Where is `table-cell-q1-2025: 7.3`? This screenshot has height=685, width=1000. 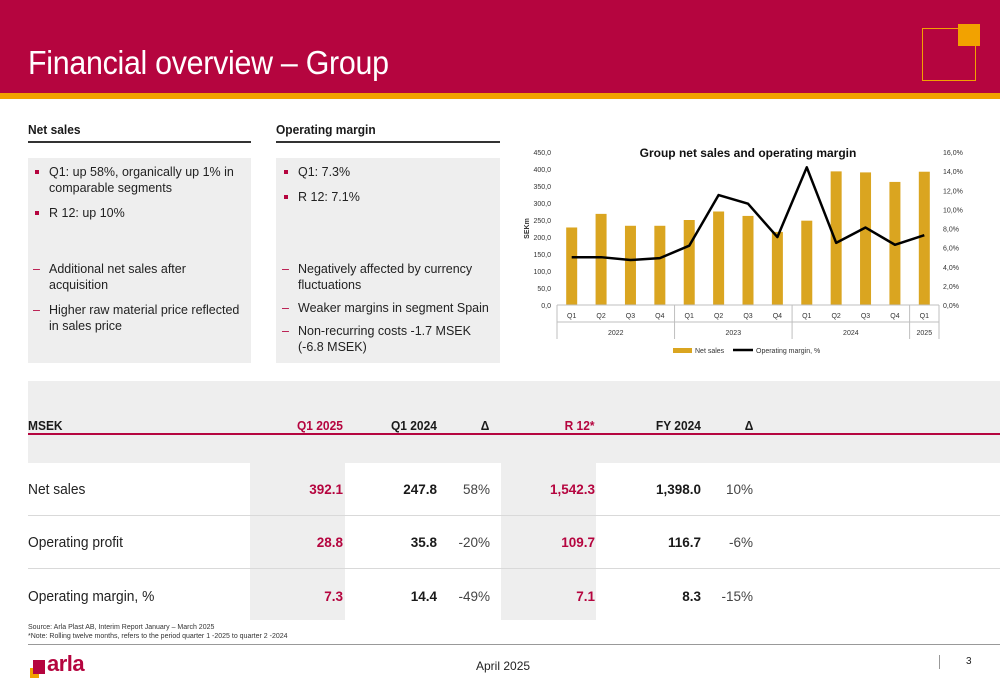
table-cell-q1-2025: 7.3 is located at coordinates (333, 596).